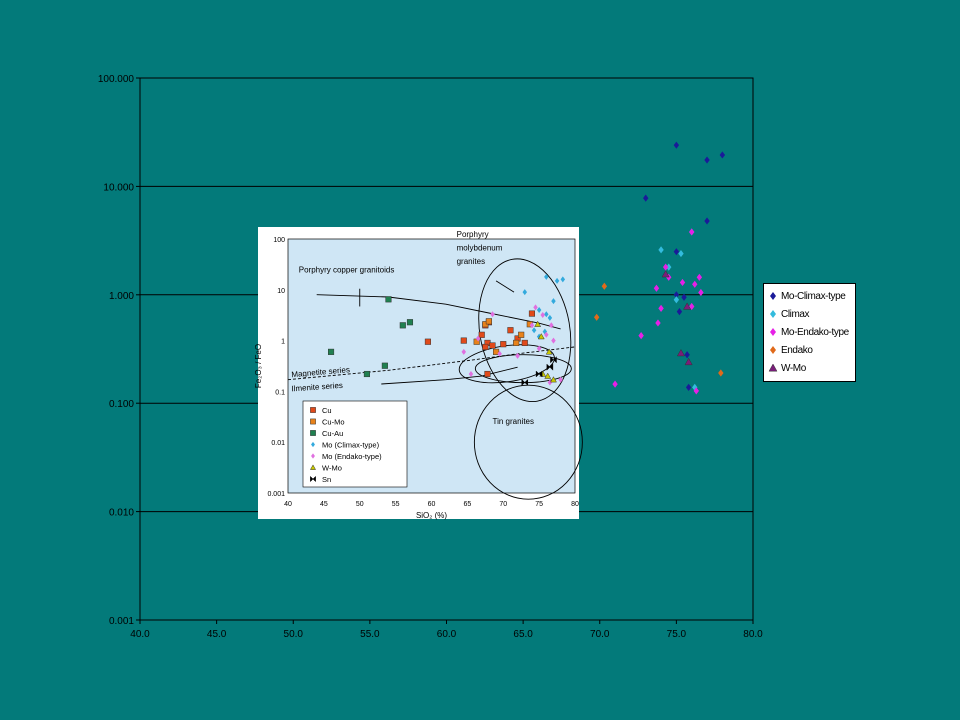 This screenshot has width=960, height=720. Describe the element at coordinates (797, 350) in the screenshot. I see `legend-label: Endako` at that location.